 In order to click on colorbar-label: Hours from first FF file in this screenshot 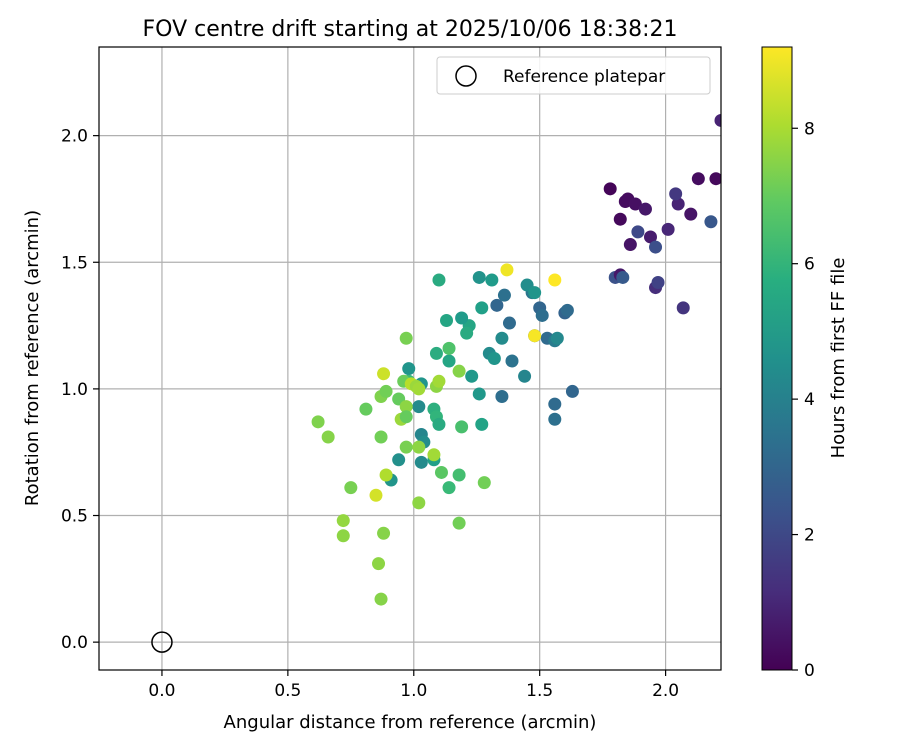, I will do `click(838, 358)`.